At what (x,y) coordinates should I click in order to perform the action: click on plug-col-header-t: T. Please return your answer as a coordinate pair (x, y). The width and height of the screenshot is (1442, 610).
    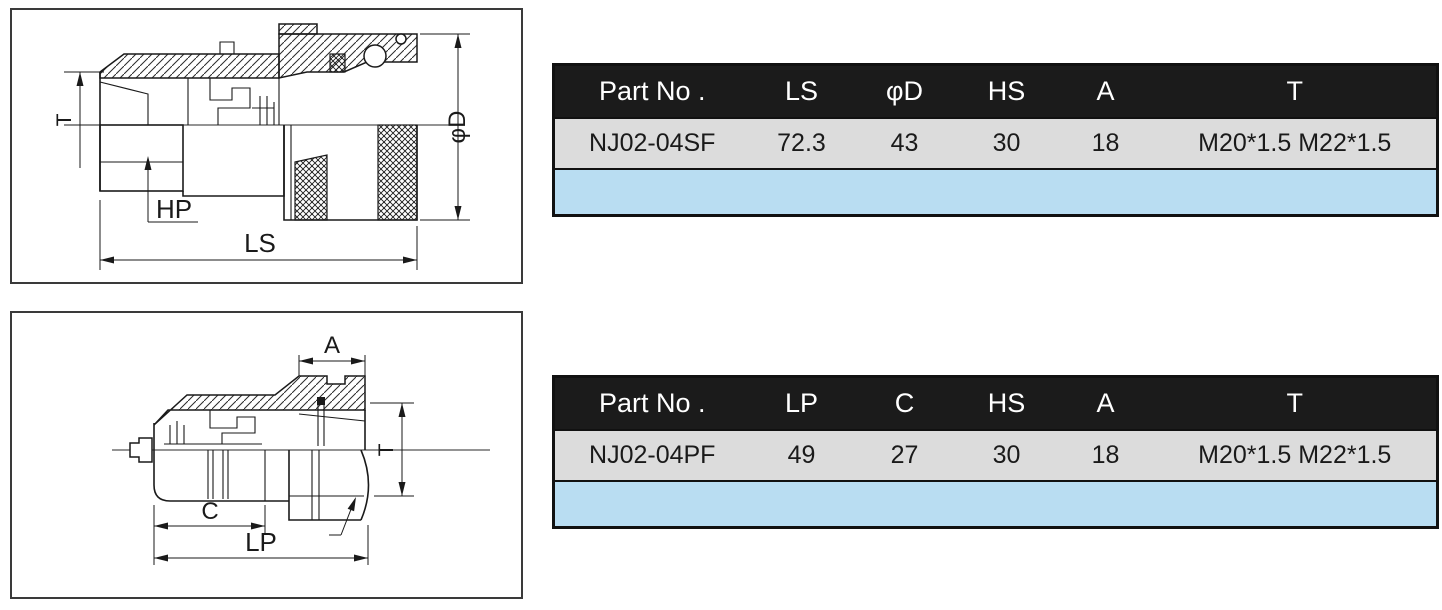
    Looking at the image, I should click on (1295, 403).